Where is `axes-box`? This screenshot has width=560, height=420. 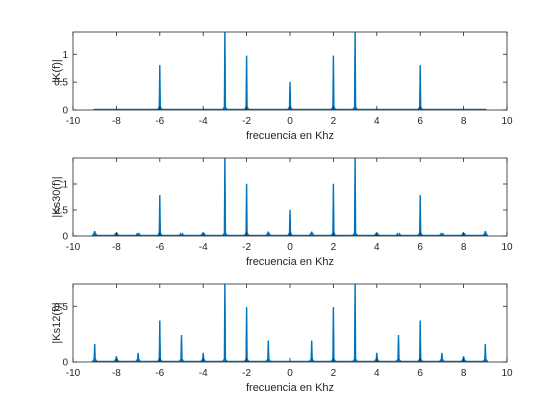
axes-box is located at coordinates (290, 323).